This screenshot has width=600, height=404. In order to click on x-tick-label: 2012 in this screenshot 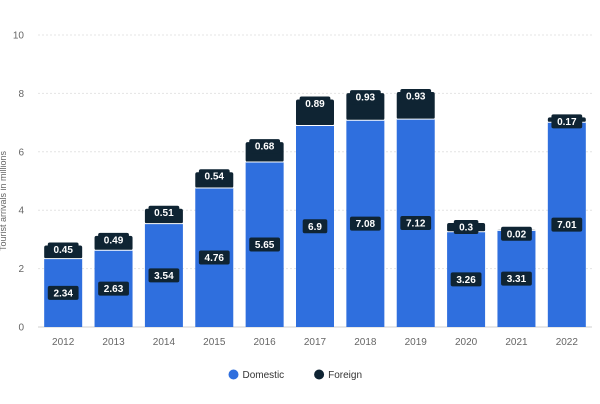, I will do `click(63, 342)`.